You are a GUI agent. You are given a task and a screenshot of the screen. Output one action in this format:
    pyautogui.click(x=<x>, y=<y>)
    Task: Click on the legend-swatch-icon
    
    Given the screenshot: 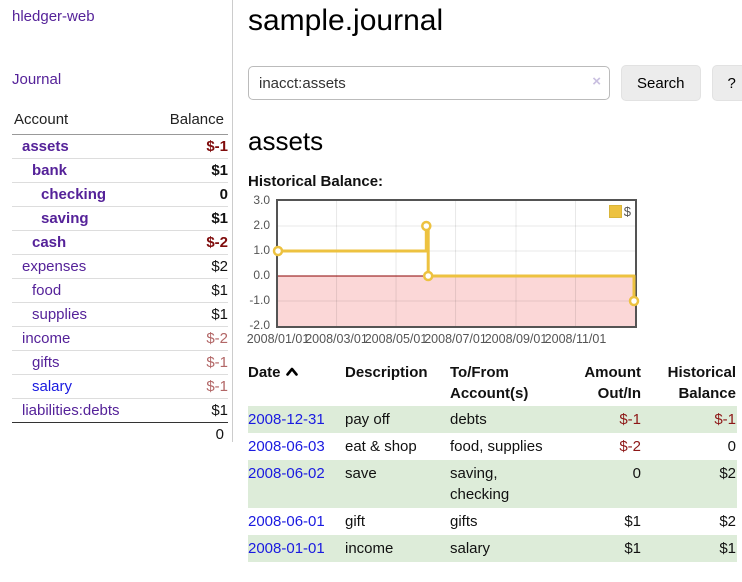 What is the action you would take?
    pyautogui.click(x=615, y=211)
    